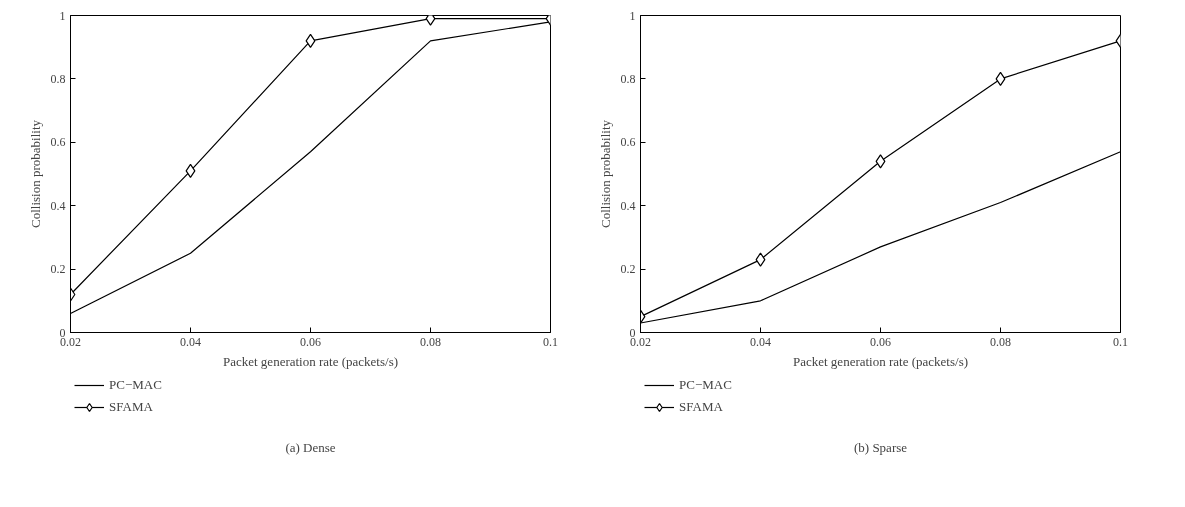  Describe the element at coordinates (880, 447) in the screenshot. I see `text: (b) Sparse` at that location.